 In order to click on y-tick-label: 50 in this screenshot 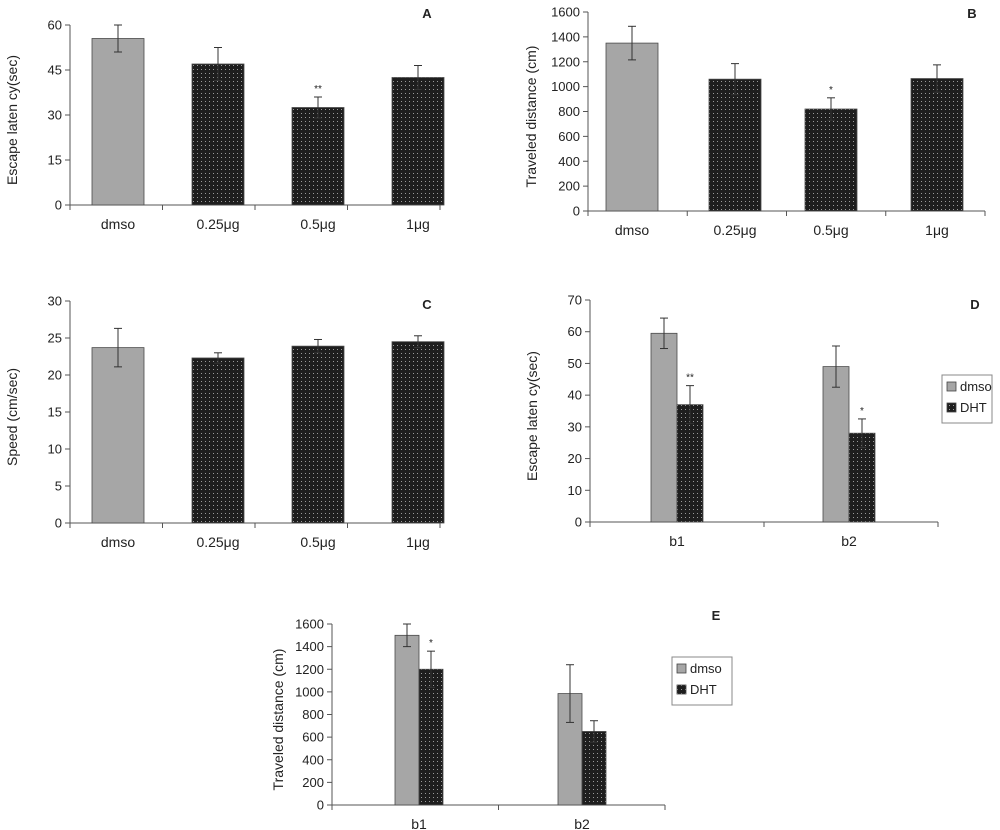, I will do `click(575, 363)`.